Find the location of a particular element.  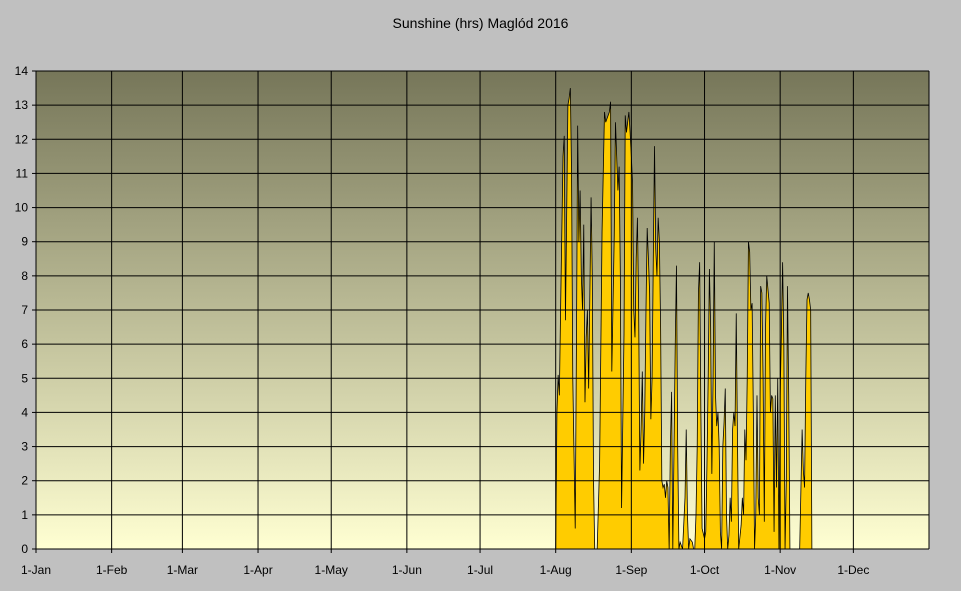

y-tick-label-11: 11 is located at coordinates (22, 173).